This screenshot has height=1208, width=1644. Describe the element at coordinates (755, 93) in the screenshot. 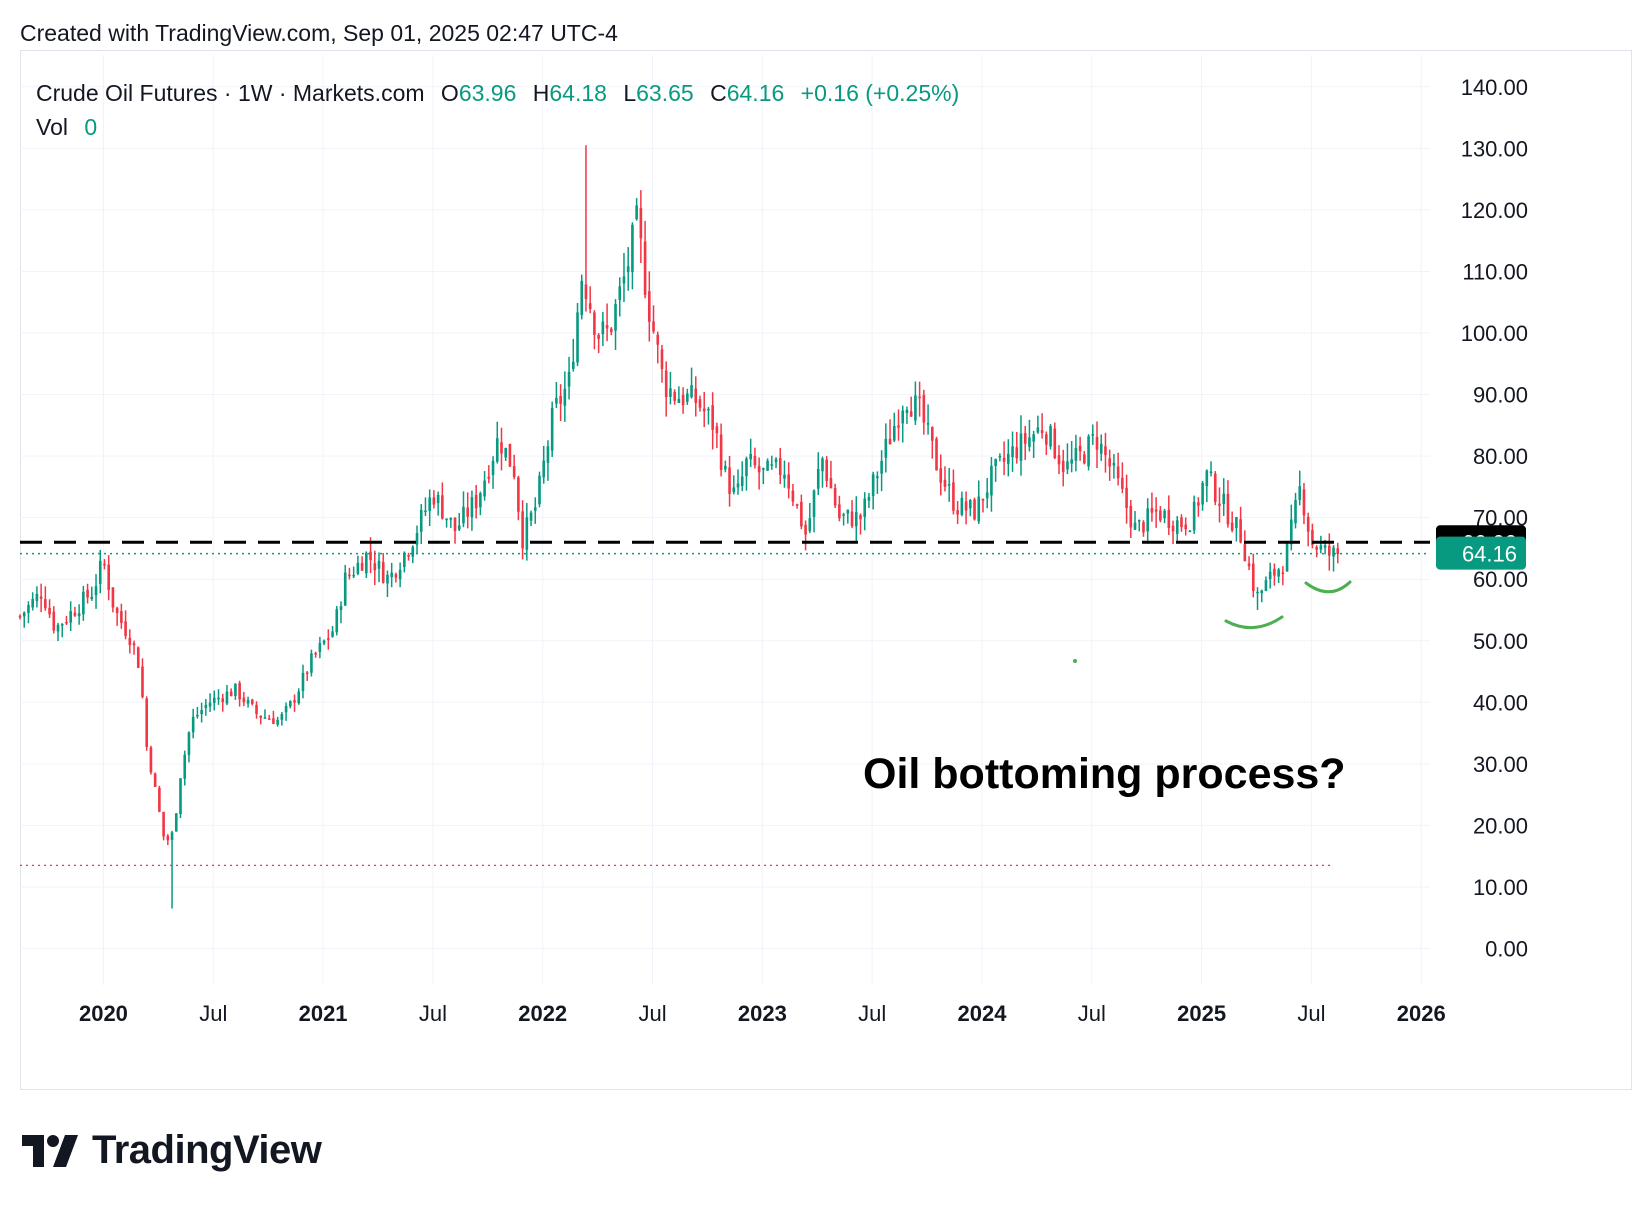

I see `legend-close: 64.16` at that location.